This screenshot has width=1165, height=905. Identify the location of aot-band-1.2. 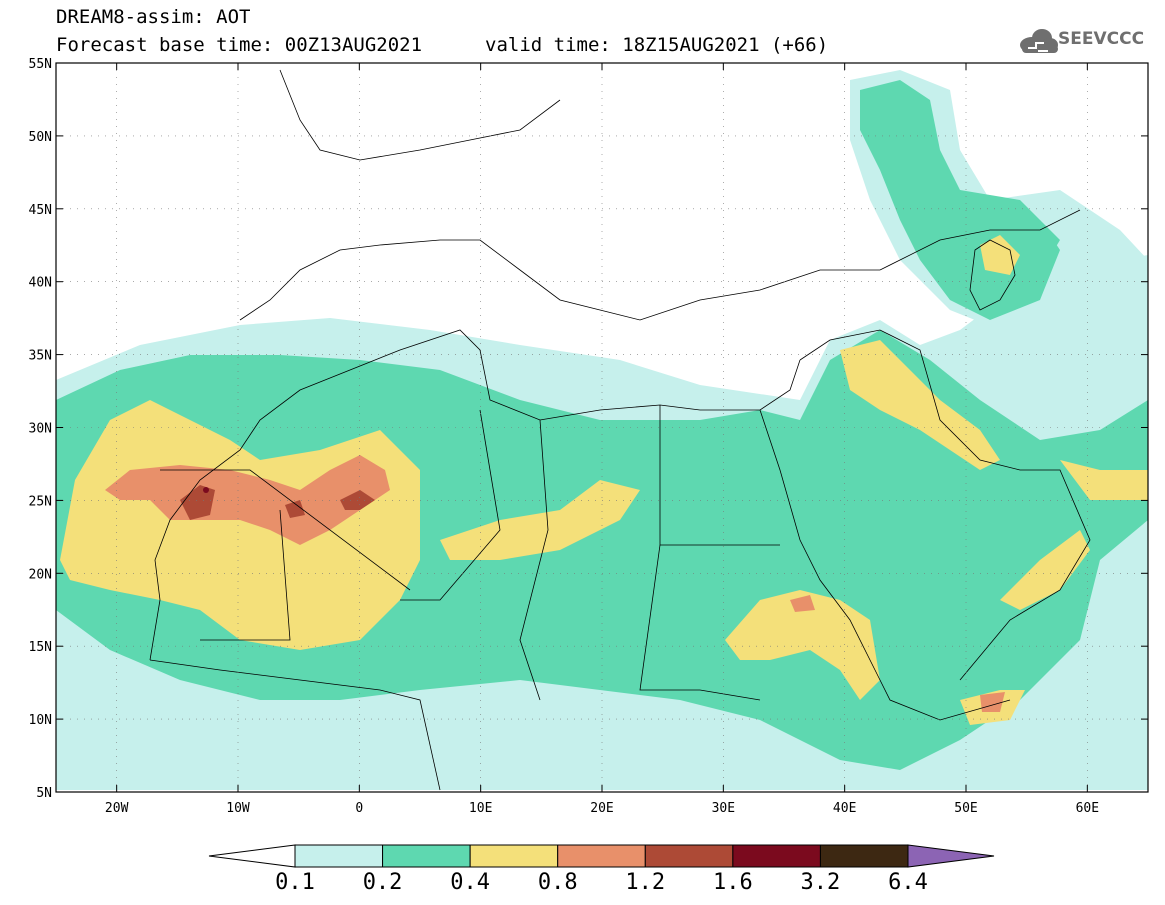
(277, 502).